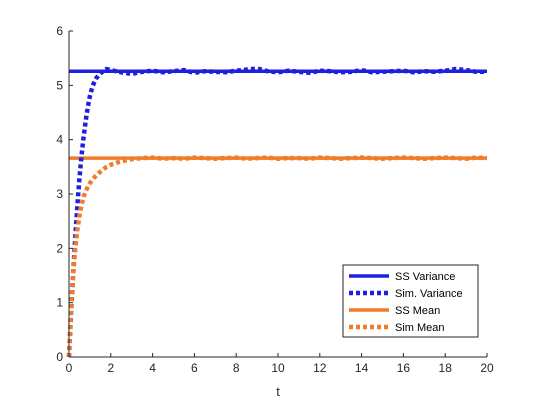 This screenshot has width=536, height=402. Describe the element at coordinates (59, 303) in the screenshot. I see `y-tick-label: 1` at that location.